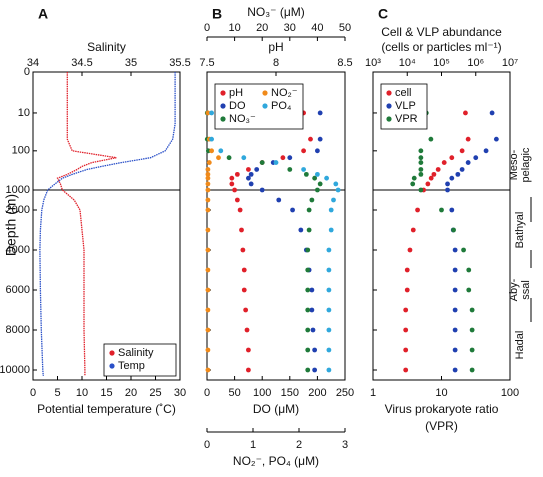 This screenshot has height=477, width=543. What do you see at coordinates (345, 28) in the screenshot?
I see `x-tick-label: 50` at bounding box center [345, 28].